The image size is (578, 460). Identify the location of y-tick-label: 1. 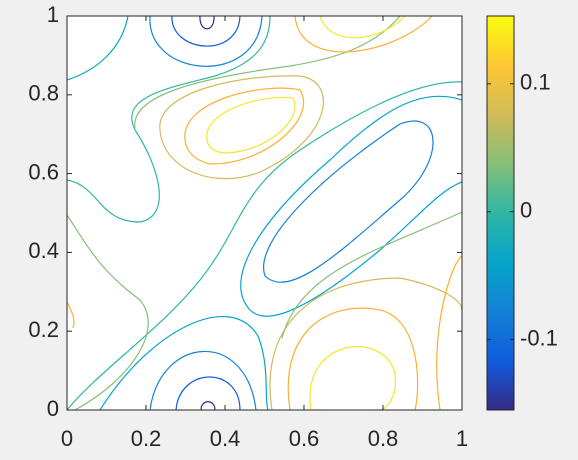
(53, 14).